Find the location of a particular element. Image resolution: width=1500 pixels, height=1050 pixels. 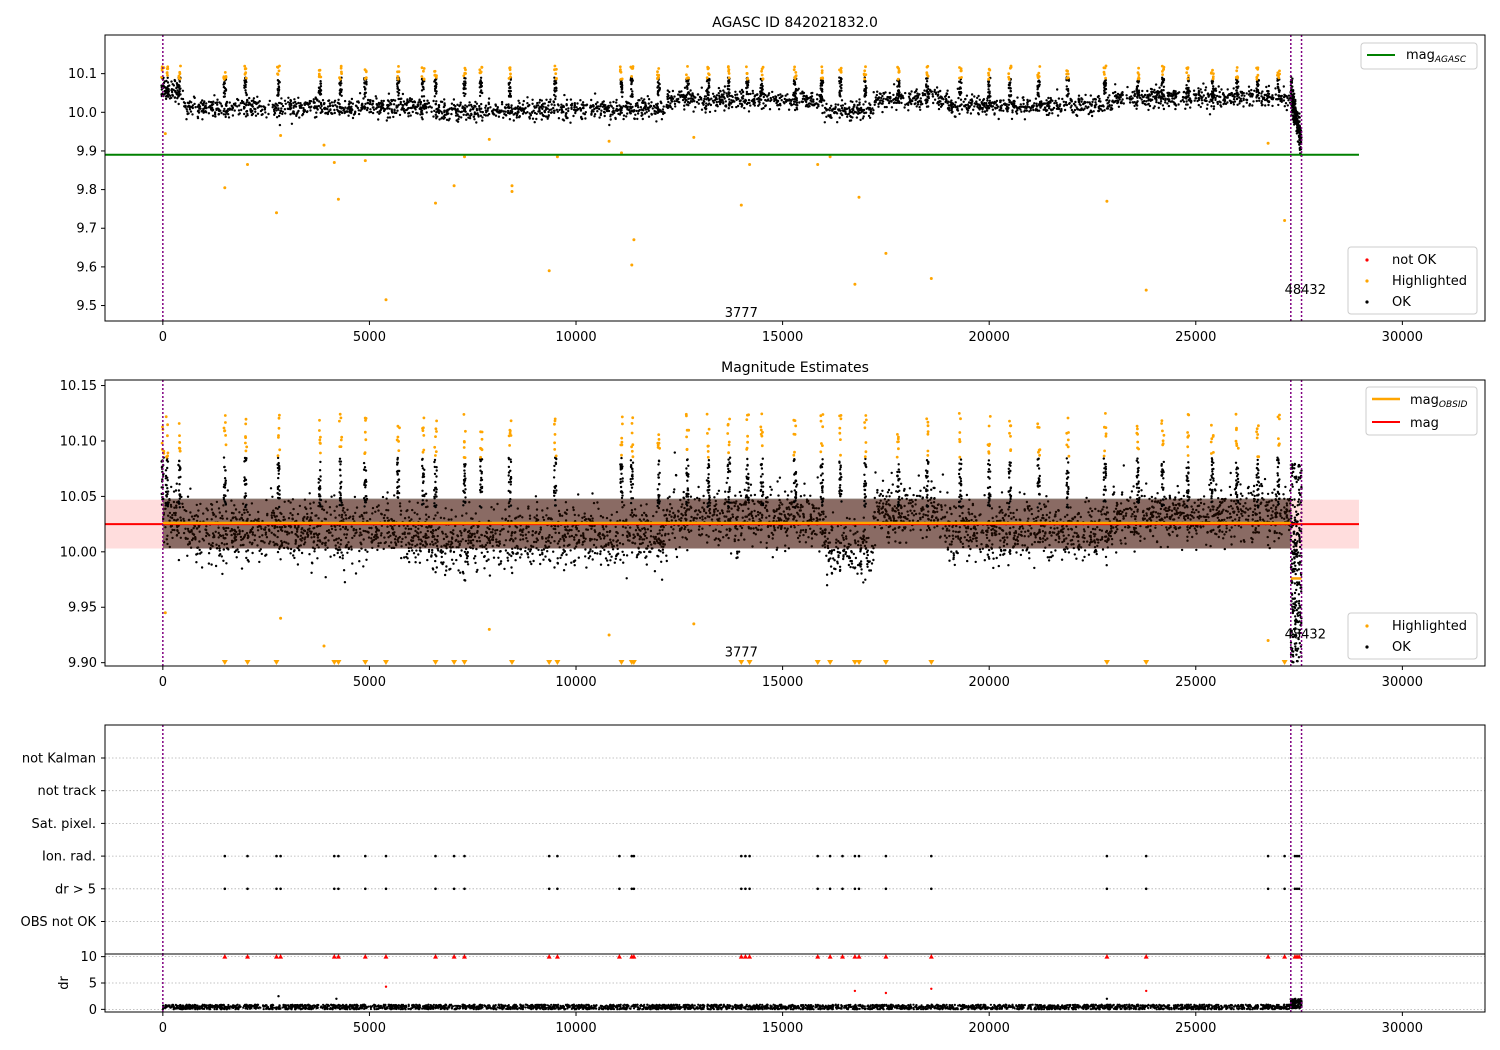

agasc-y-axis-ticks: 9.59.69.79.89.910.010.1 is located at coordinates (86, 190).